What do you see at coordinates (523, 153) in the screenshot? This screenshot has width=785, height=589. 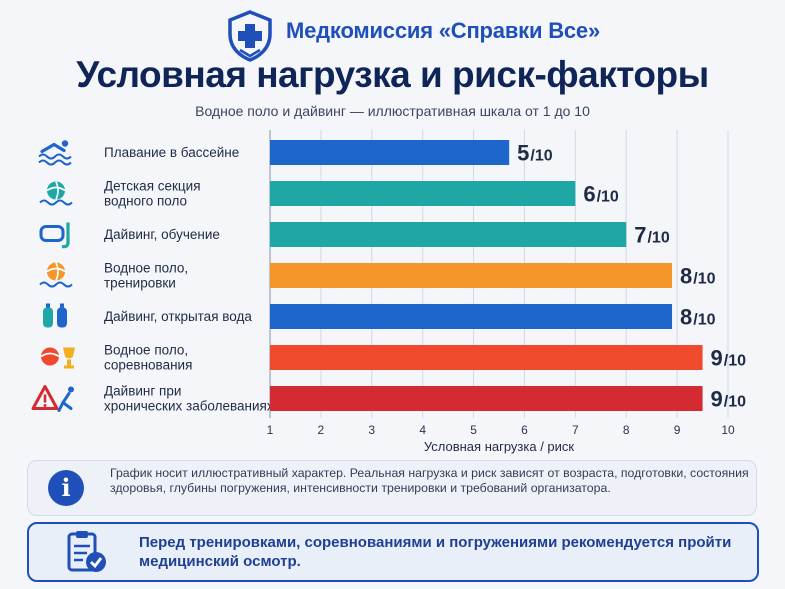 I see `value-number: 5` at bounding box center [523, 153].